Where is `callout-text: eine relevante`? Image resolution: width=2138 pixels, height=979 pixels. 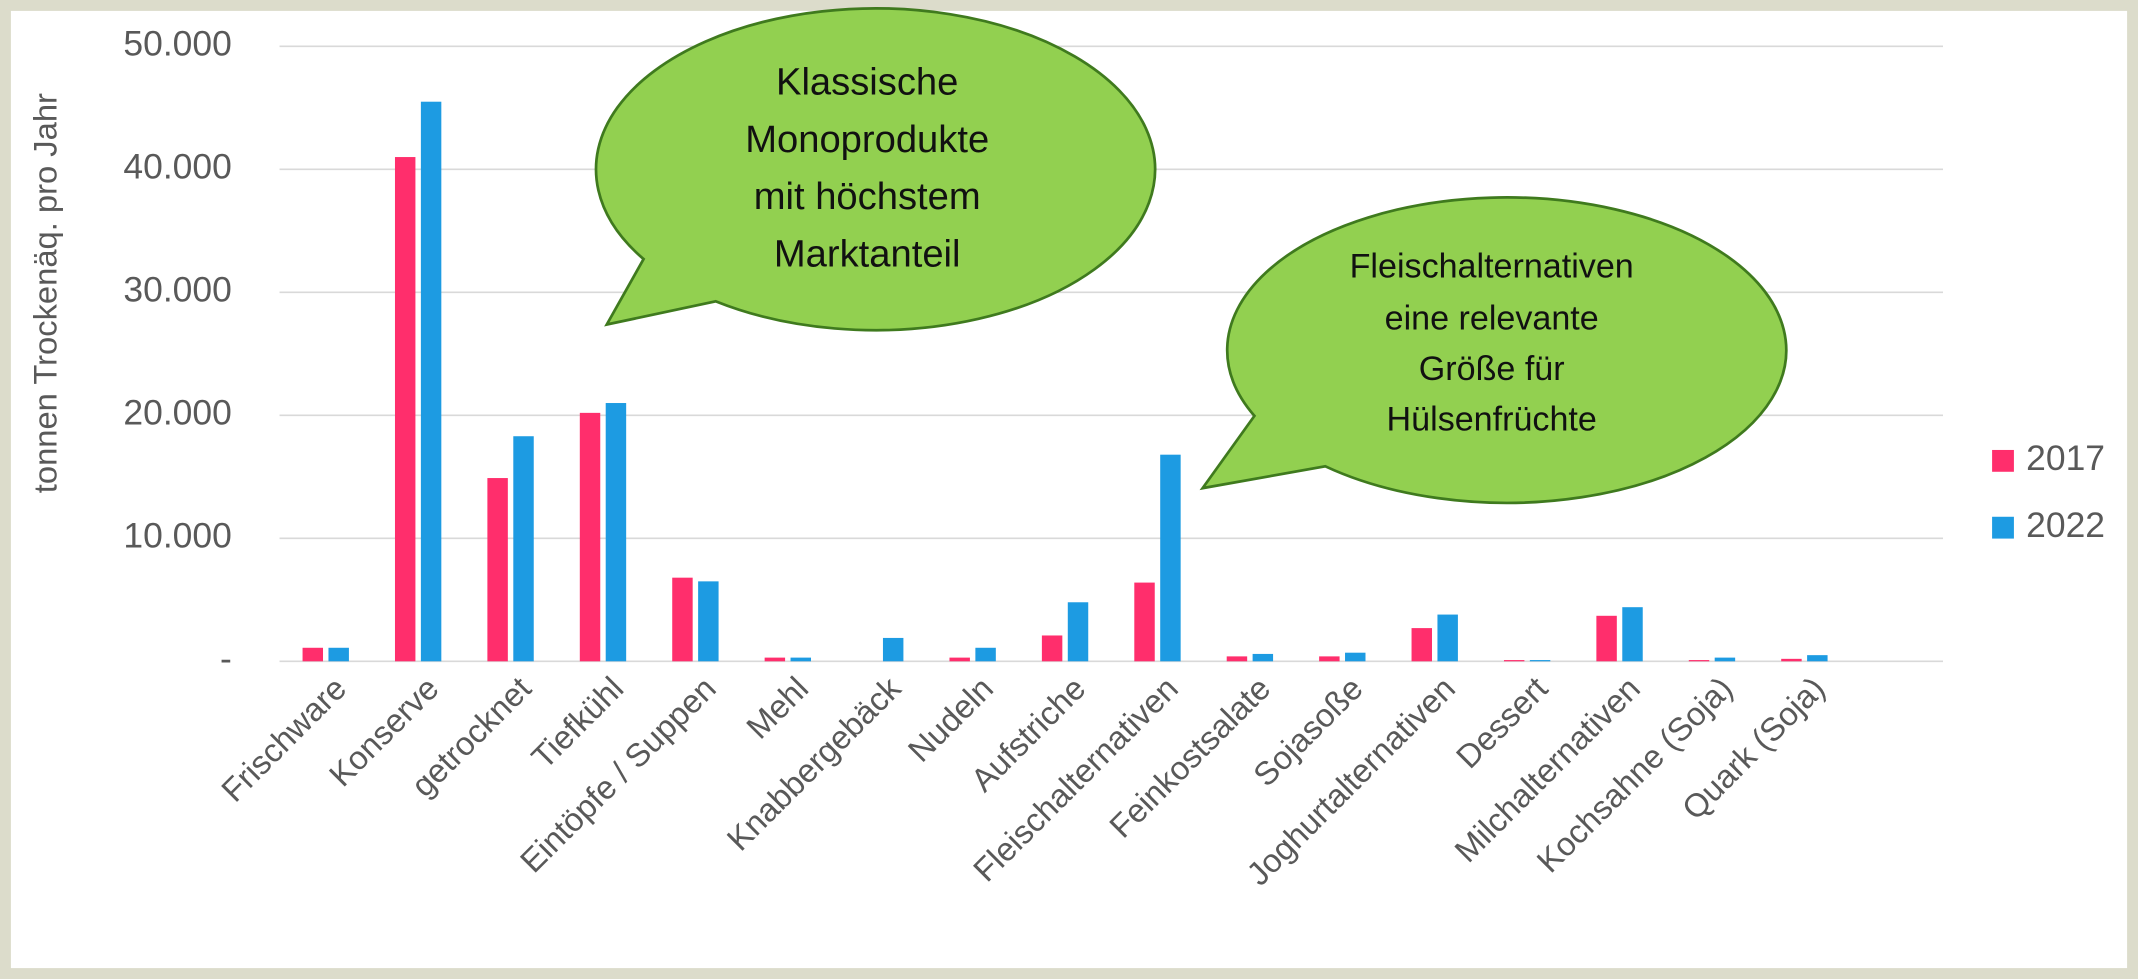
callout-text: eine relevante is located at coordinates (1492, 318).